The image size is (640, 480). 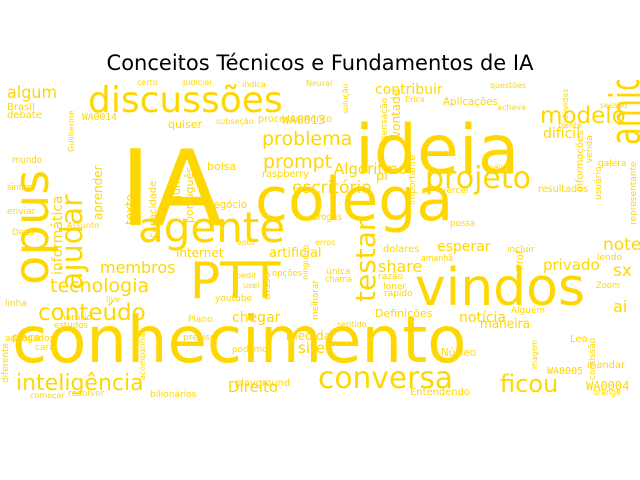 What do you see at coordinates (565, 371) in the screenshot?
I see `cloud-word: WA0005` at bounding box center [565, 371].